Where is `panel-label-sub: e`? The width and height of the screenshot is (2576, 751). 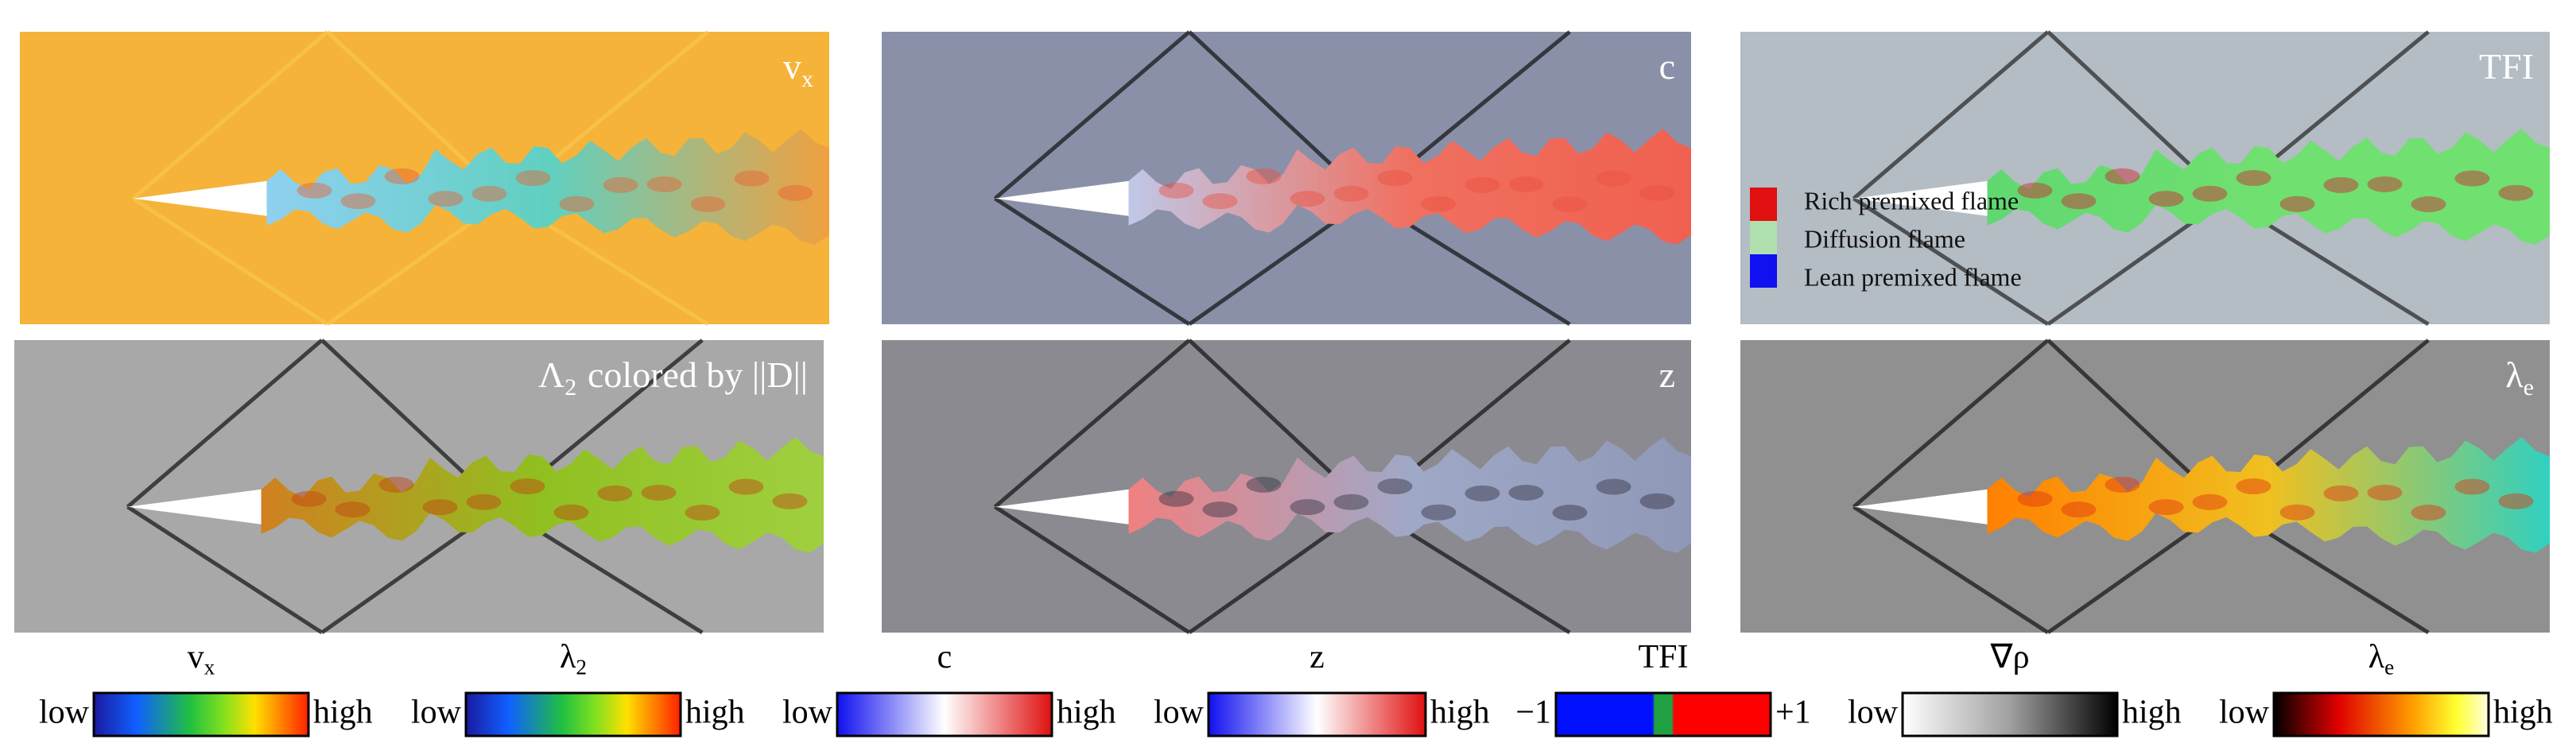
panel-label-sub: e is located at coordinates (2529, 387).